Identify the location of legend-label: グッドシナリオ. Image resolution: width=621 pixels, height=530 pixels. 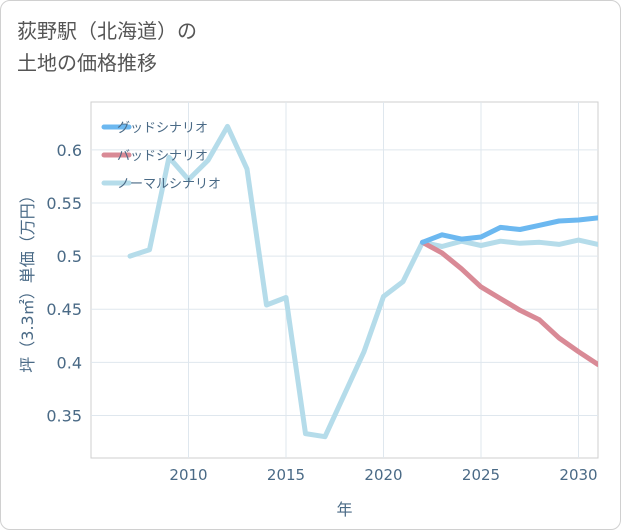
(162, 128).